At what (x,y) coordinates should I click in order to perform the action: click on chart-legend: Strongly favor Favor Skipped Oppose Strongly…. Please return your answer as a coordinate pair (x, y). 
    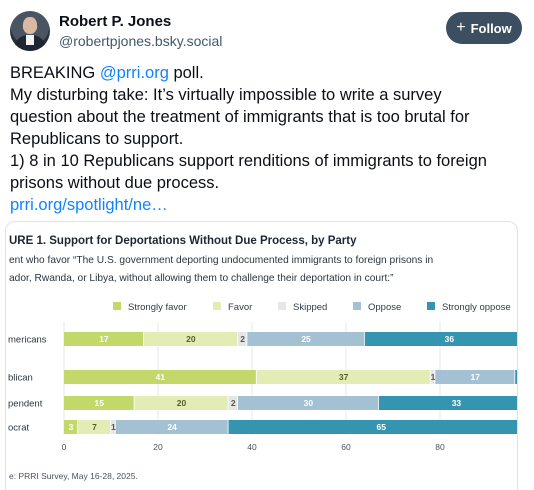
    Looking at the image, I should click on (312, 307).